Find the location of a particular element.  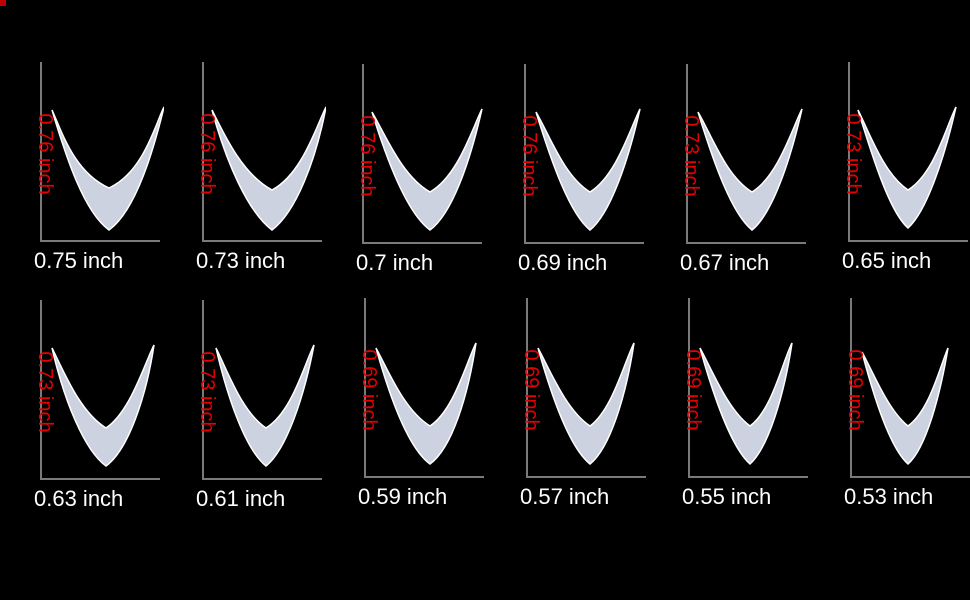

tip-cell-7: 0.73 inch 0.63 inch is located at coordinates (112, 415).